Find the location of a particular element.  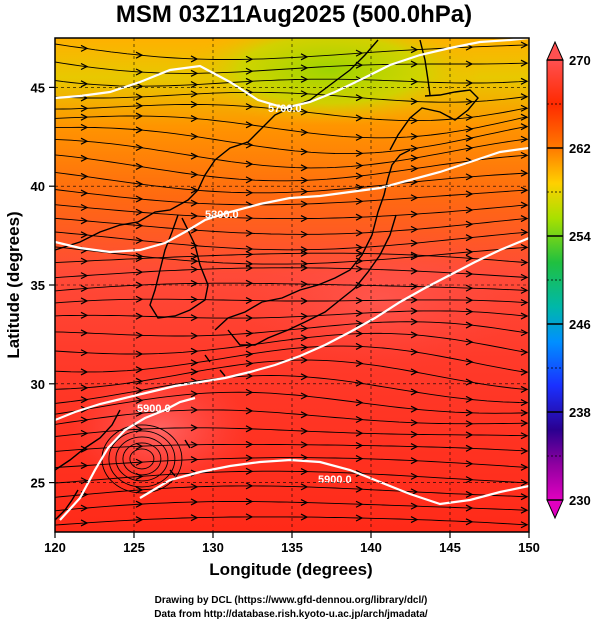

map-title: MSM 03Z11Aug2025 (500.0hPa) is located at coordinates (294, 14).